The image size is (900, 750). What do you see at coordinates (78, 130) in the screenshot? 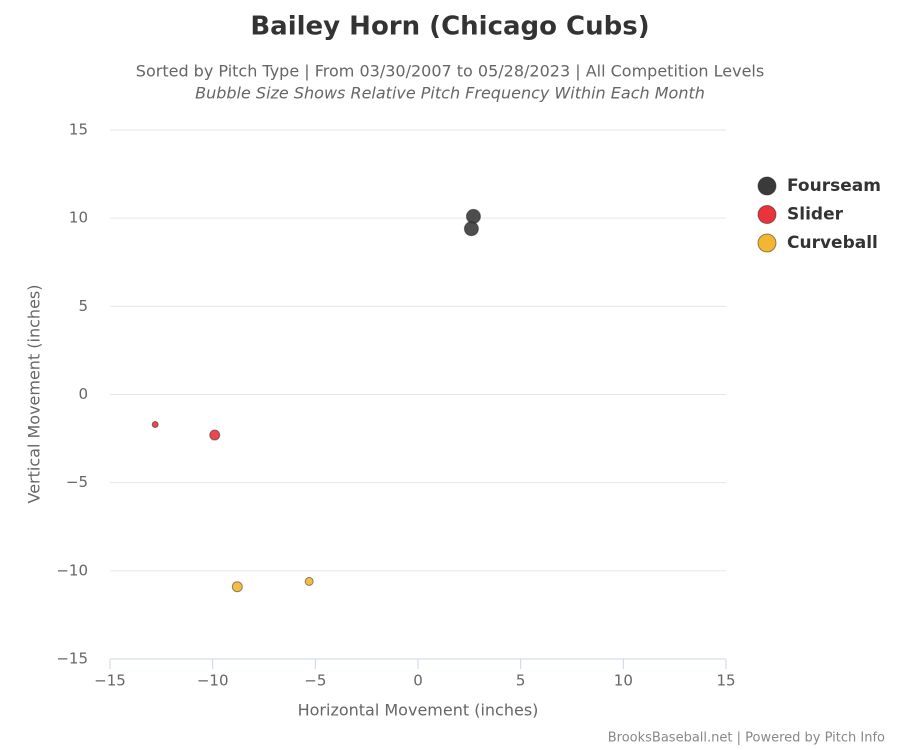
I see `y-tick-label: 15` at bounding box center [78, 130].